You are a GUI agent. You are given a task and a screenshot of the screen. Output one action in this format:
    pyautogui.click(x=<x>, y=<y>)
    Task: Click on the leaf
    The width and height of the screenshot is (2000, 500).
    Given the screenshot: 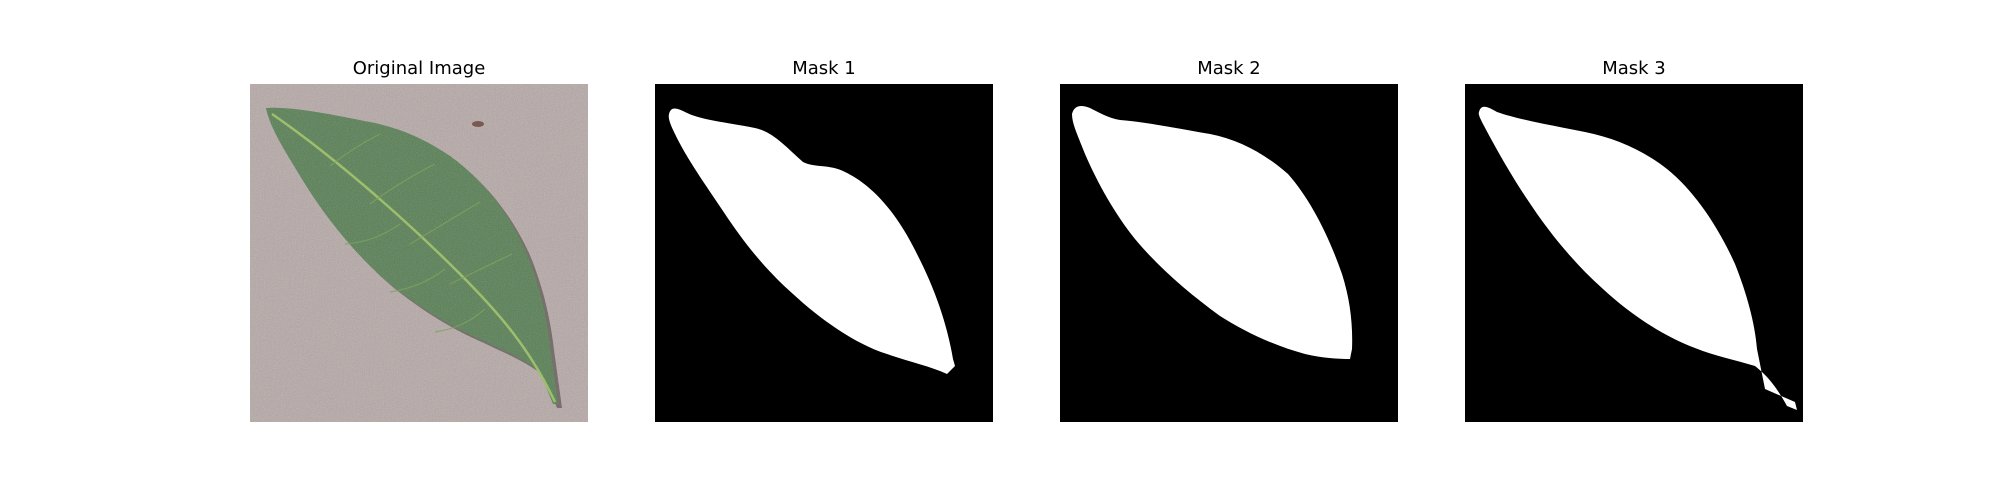 What is the action you would take?
    pyautogui.click(x=412, y=256)
    